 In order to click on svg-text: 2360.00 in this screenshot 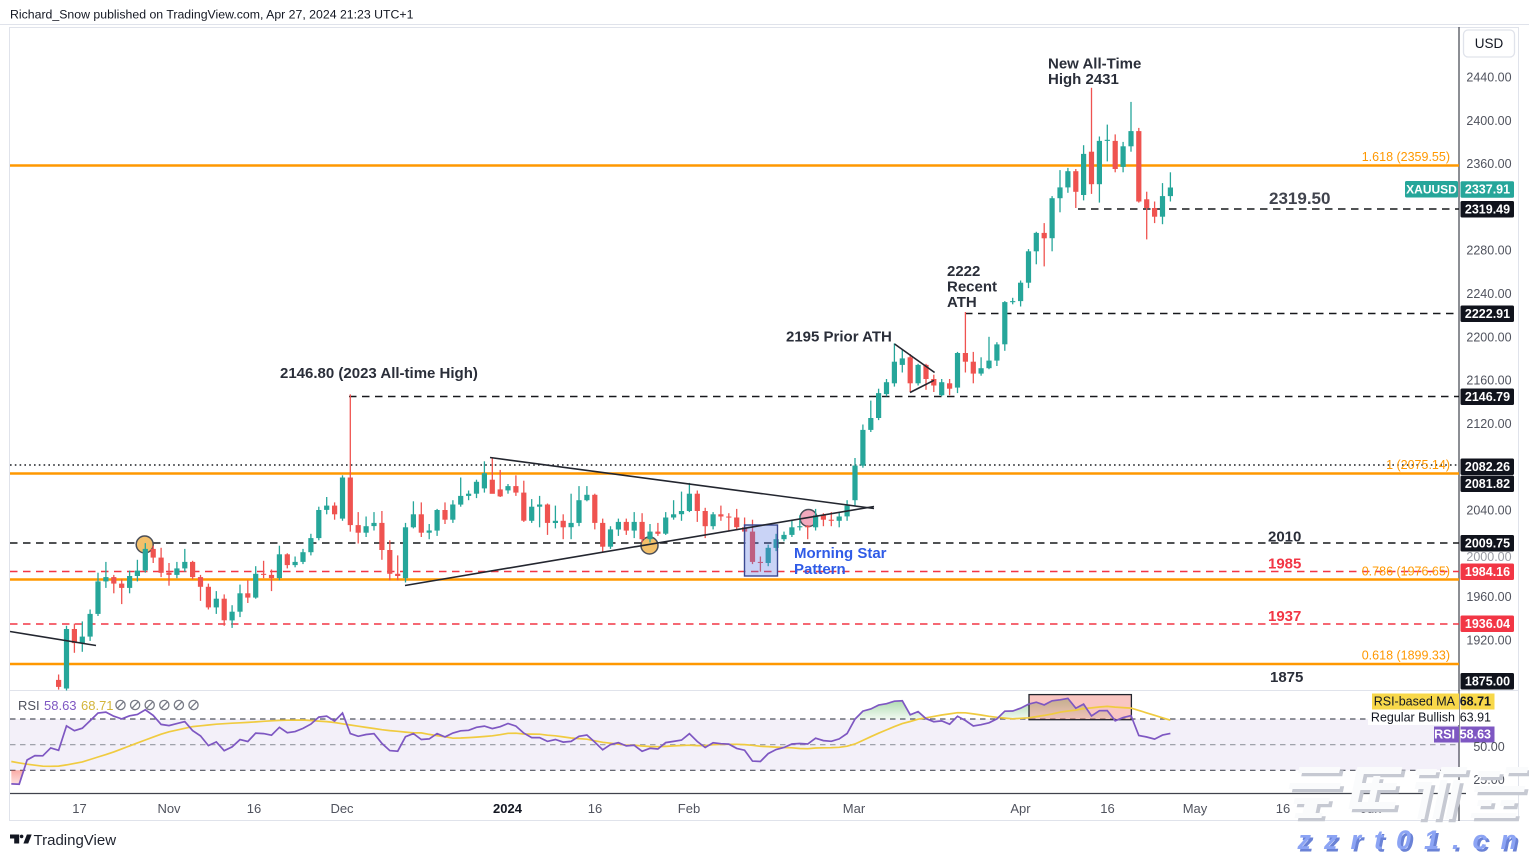, I will do `click(1488, 164)`.